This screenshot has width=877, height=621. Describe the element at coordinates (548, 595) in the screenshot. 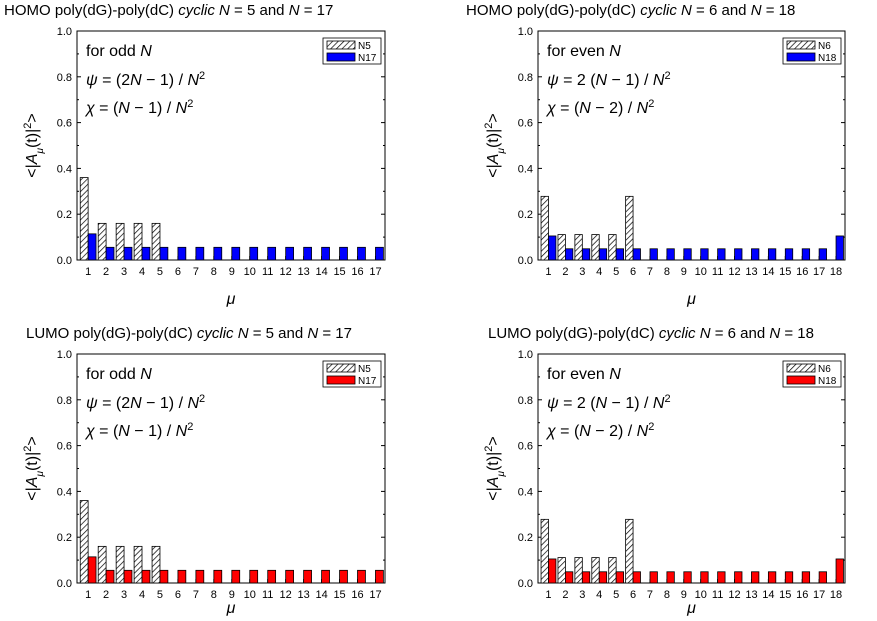

I see `x-tick-label: 1` at that location.